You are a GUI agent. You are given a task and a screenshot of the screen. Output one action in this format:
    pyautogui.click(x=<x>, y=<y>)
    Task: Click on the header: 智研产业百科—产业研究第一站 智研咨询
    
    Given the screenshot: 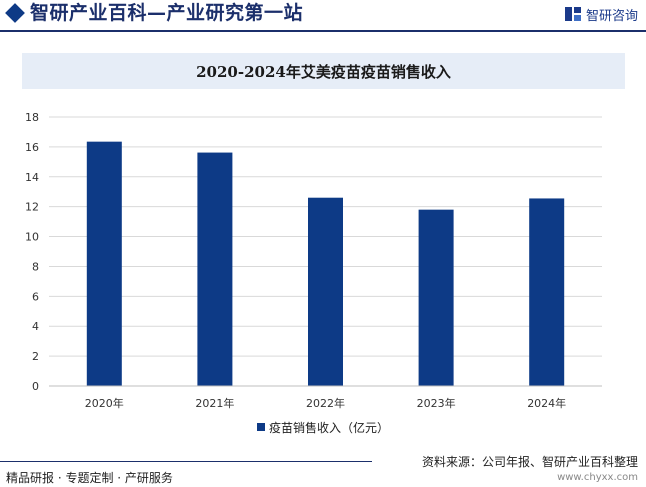 What is the action you would take?
    pyautogui.click(x=323, y=16)
    